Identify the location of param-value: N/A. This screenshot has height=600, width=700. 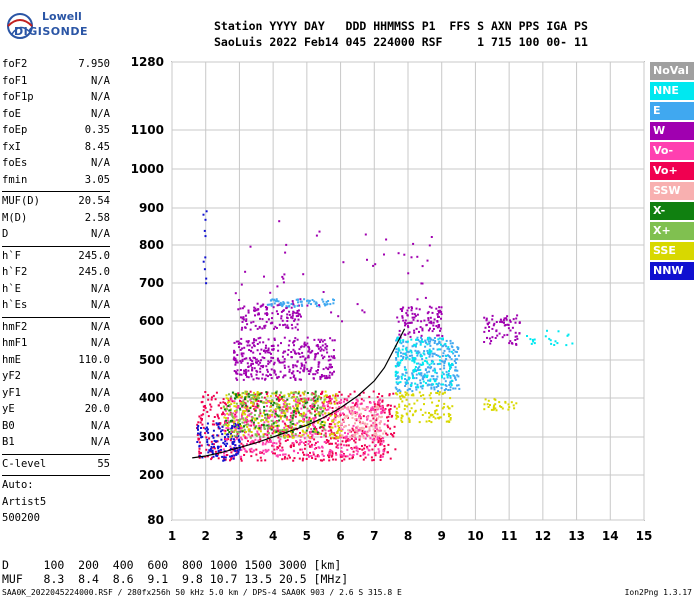
(100, 97).